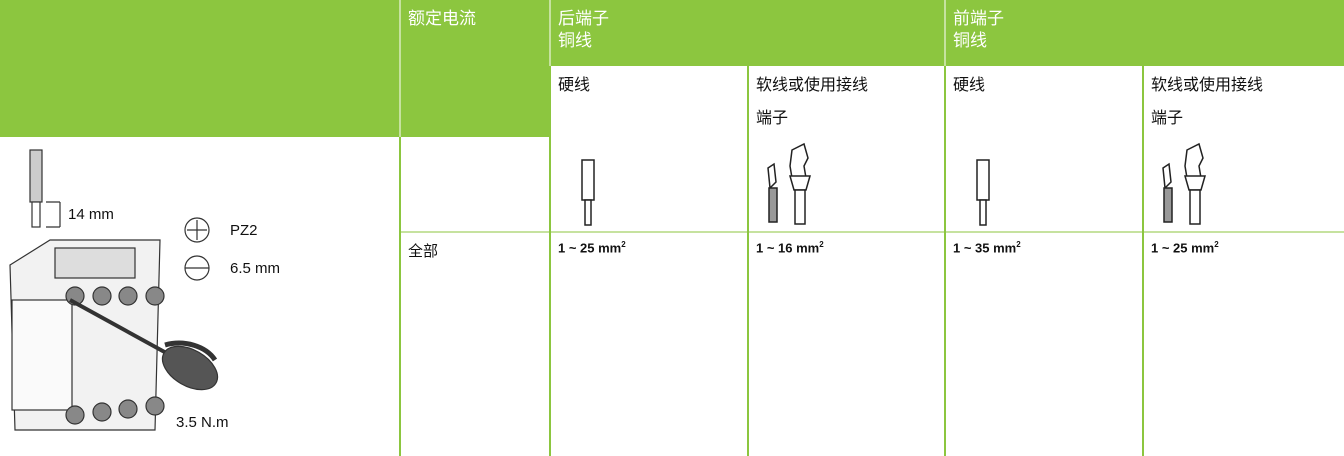  Describe the element at coordinates (244, 230) in the screenshot. I see `pozidriv-size: PZ2` at that location.